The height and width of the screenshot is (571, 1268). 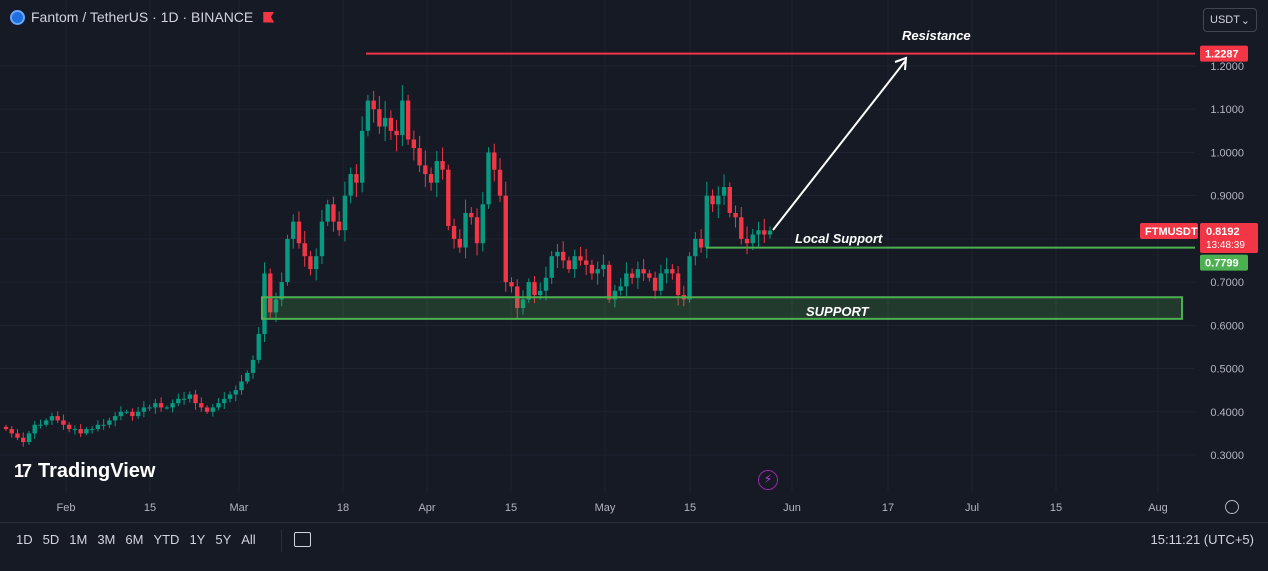 I want to click on currency-selector: USDT ⌄, so click(x=1230, y=20).